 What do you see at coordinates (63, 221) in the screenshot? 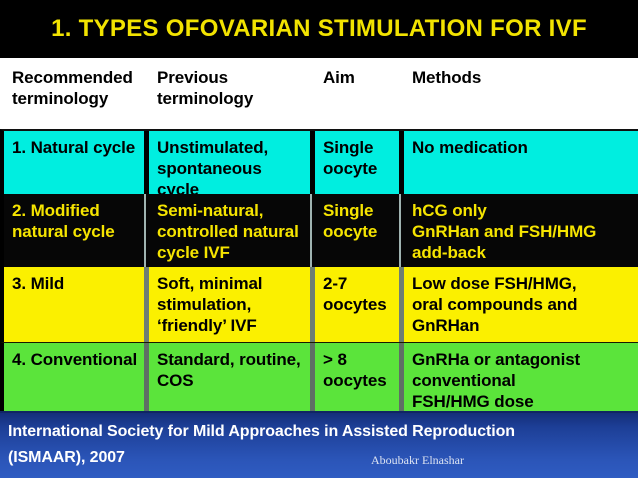
I see `table-cell: 2. Modified natural cycle` at bounding box center [63, 221].